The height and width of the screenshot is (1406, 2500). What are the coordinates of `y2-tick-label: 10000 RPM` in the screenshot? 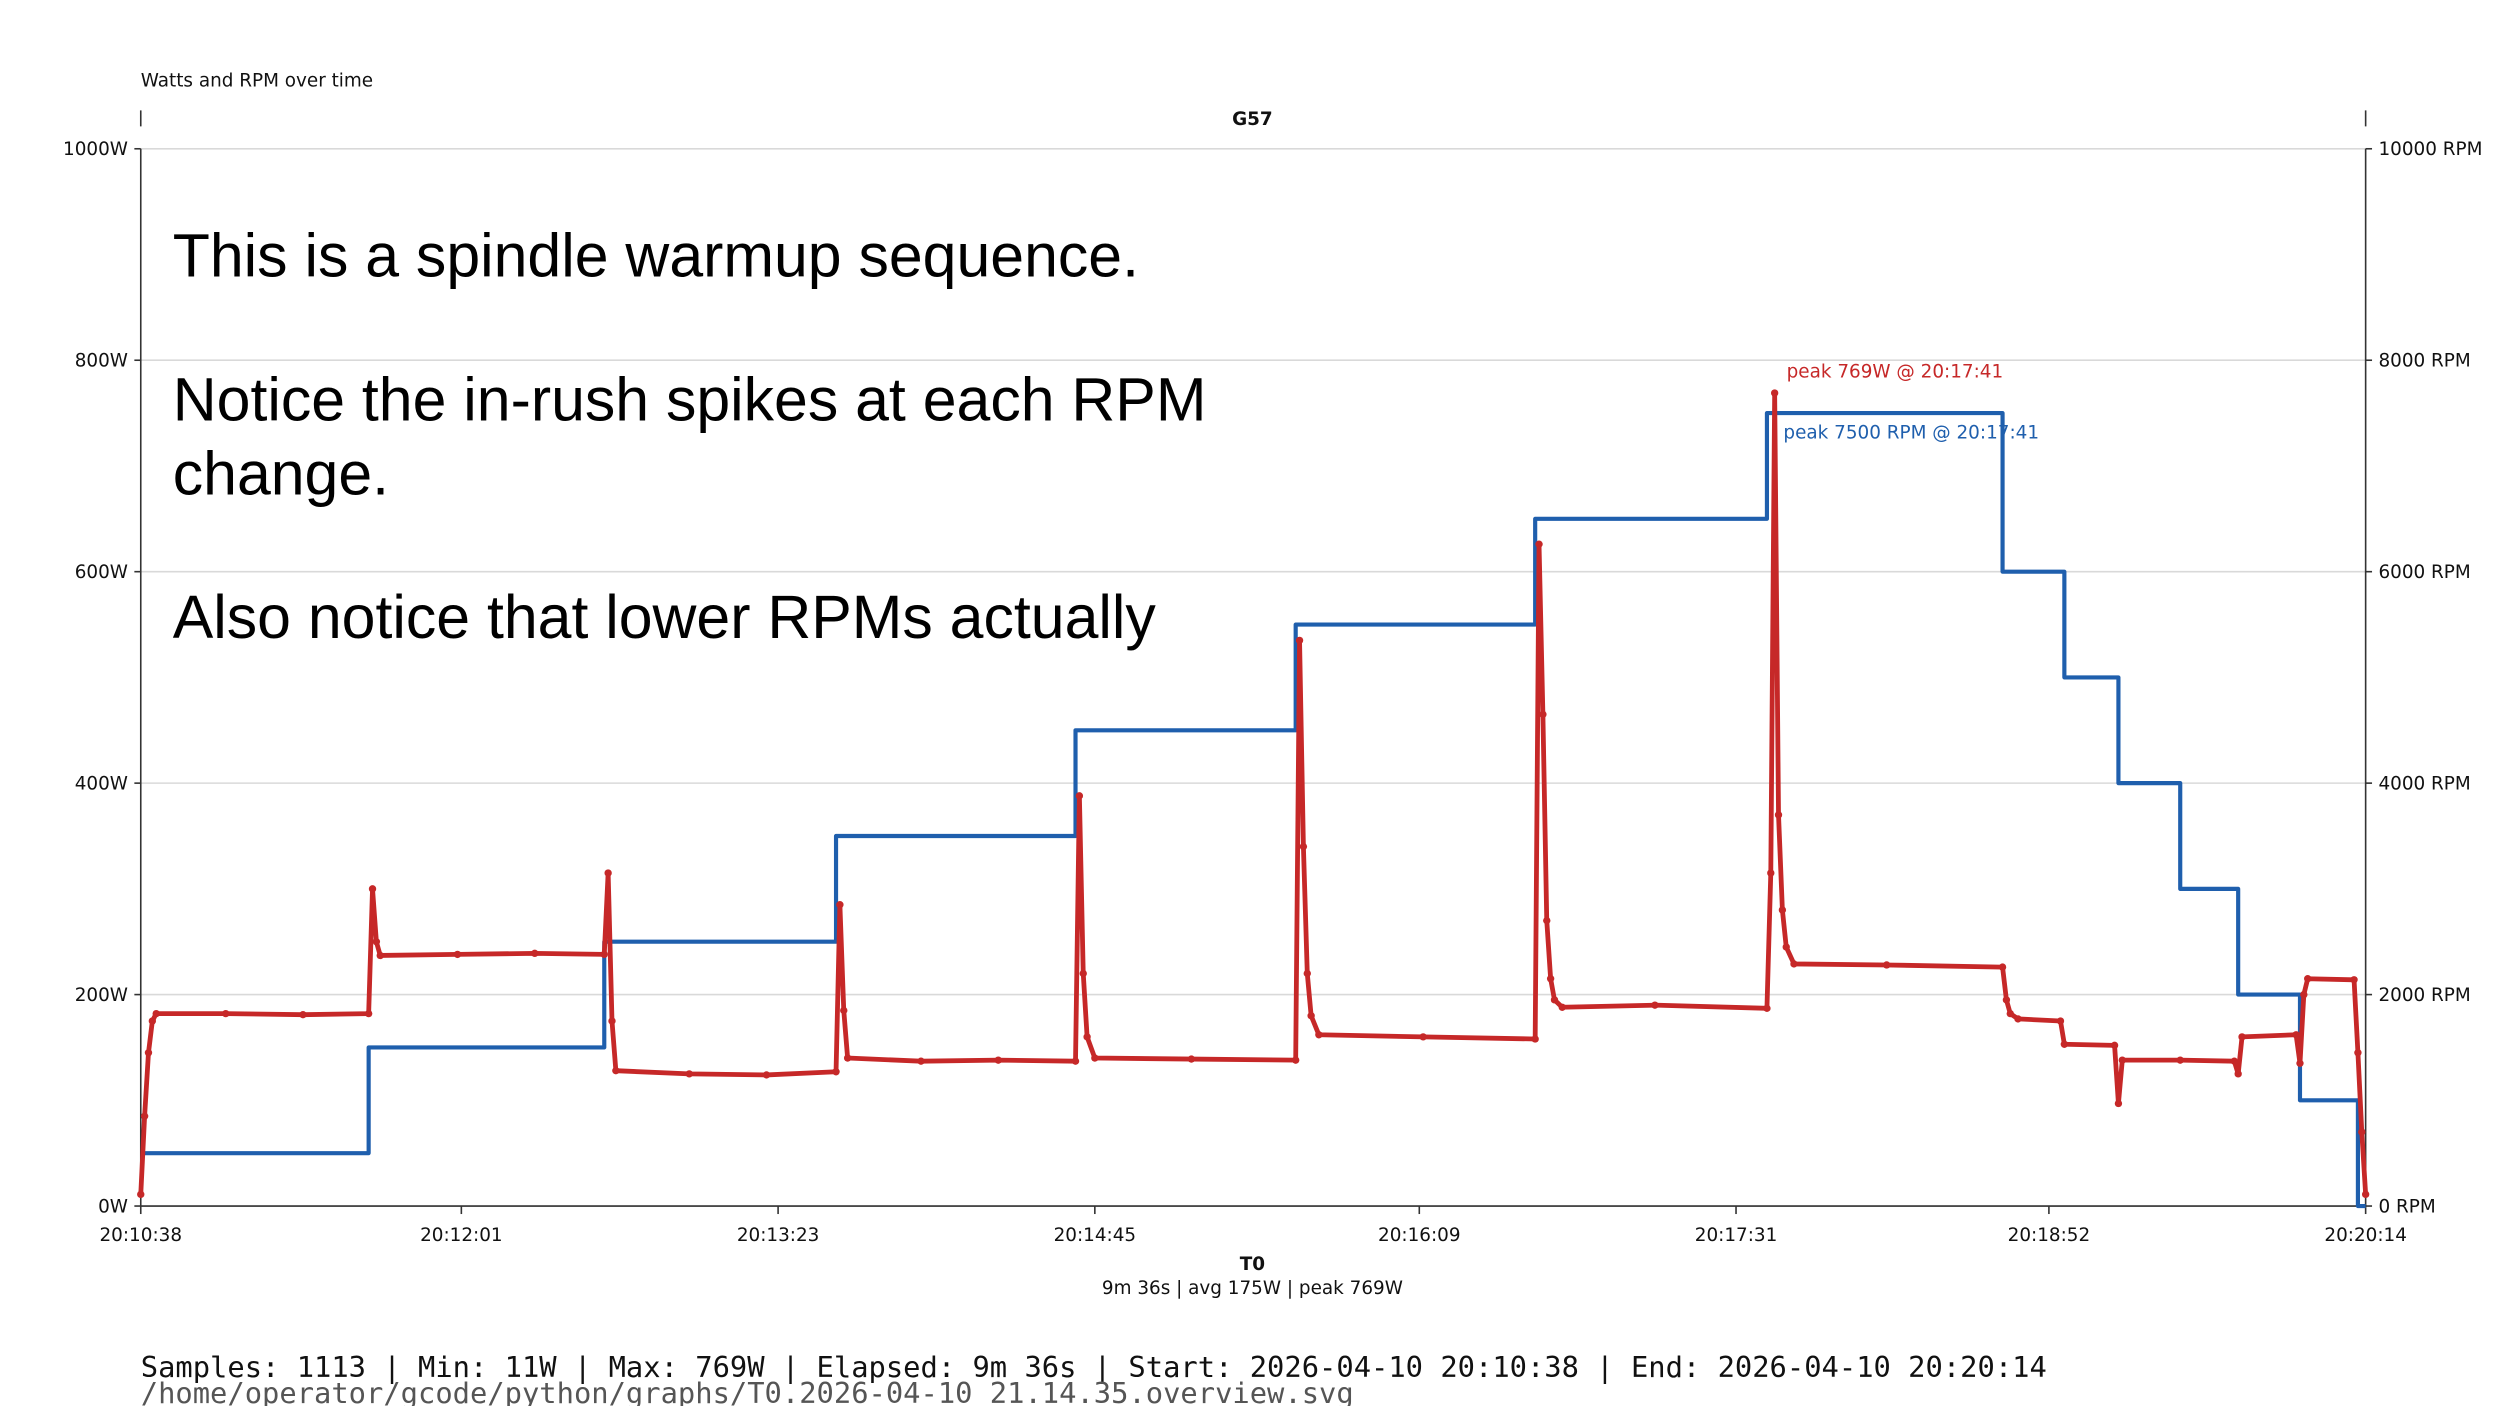 It's located at (2430, 149).